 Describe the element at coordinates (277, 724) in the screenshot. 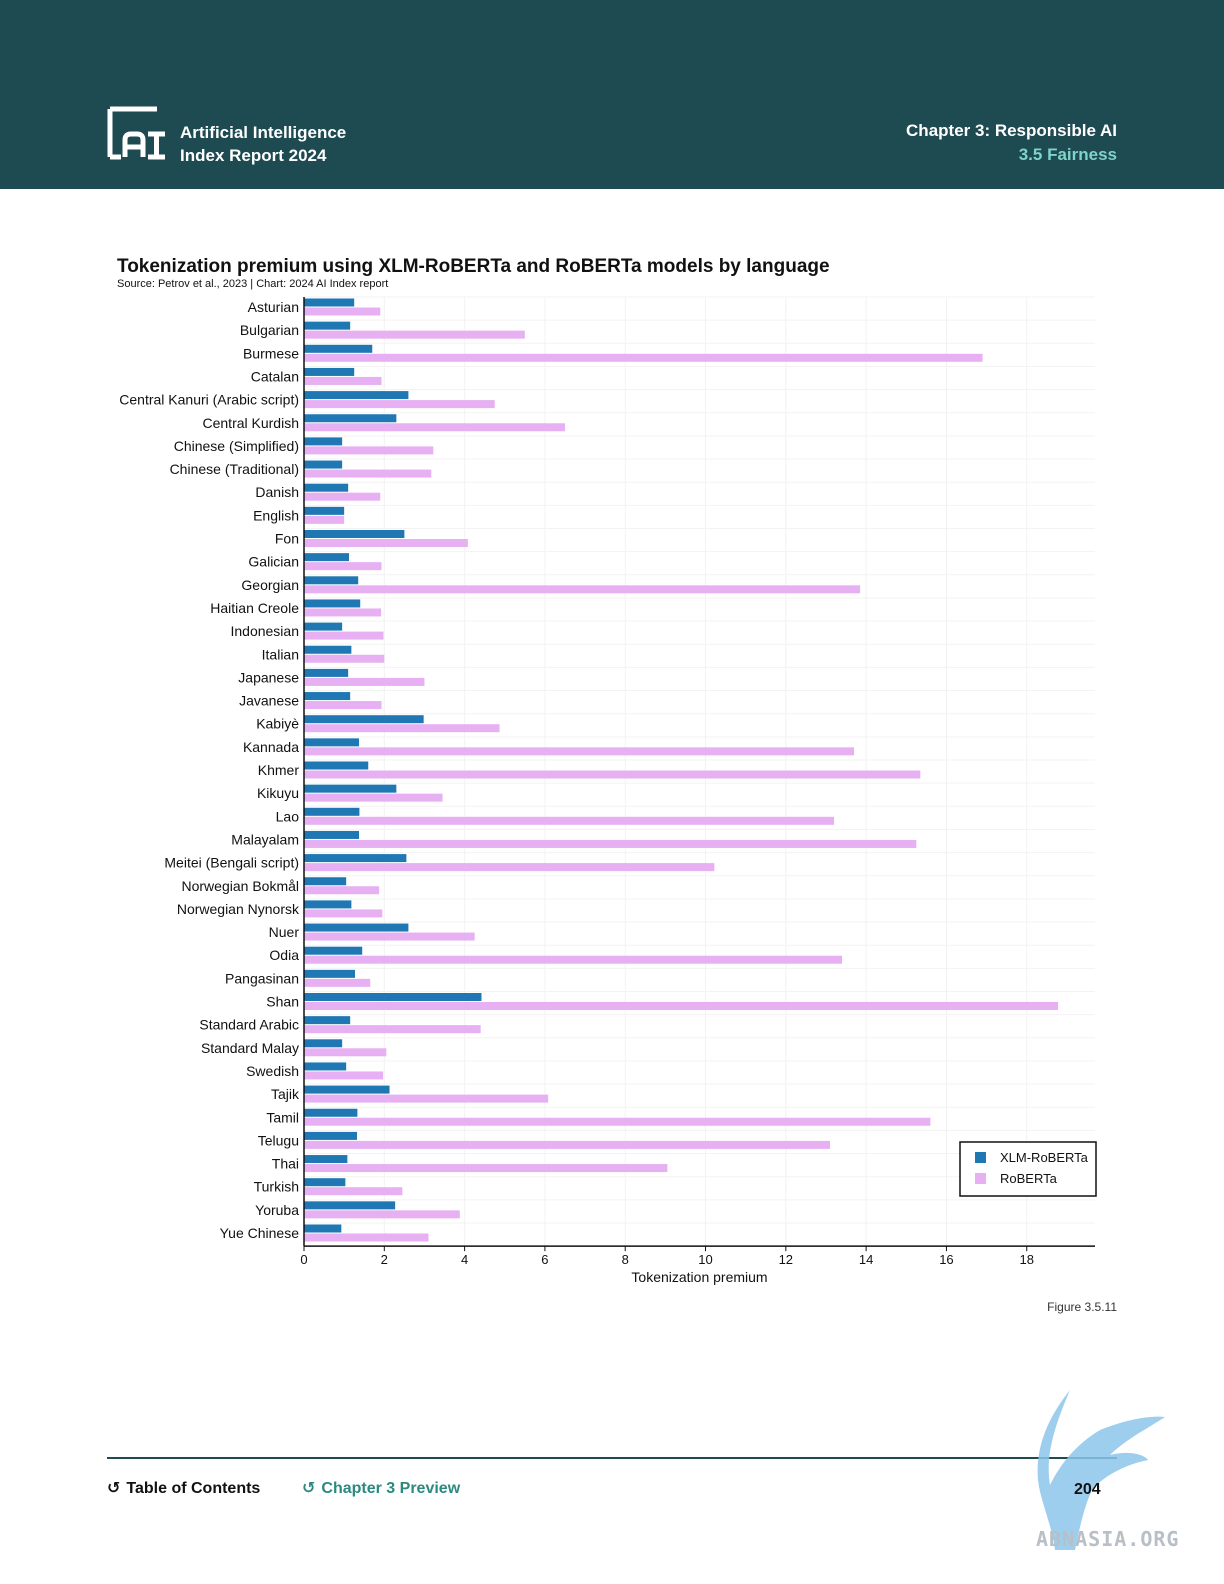

I see `category-label: Kabiyè` at that location.